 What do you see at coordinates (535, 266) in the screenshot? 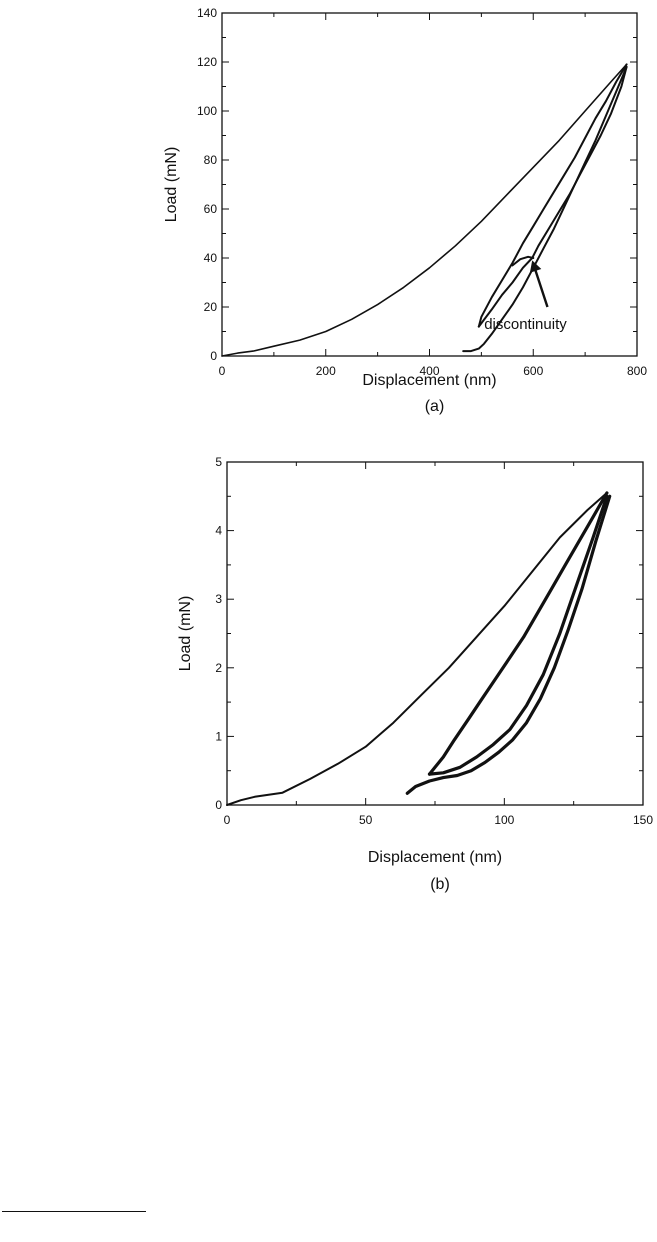
I see `annotation-arrow-head` at bounding box center [535, 266].